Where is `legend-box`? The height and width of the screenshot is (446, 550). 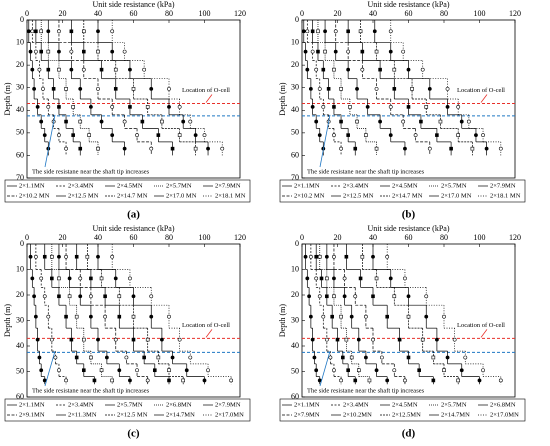 legend-box is located at coordinates (402, 191).